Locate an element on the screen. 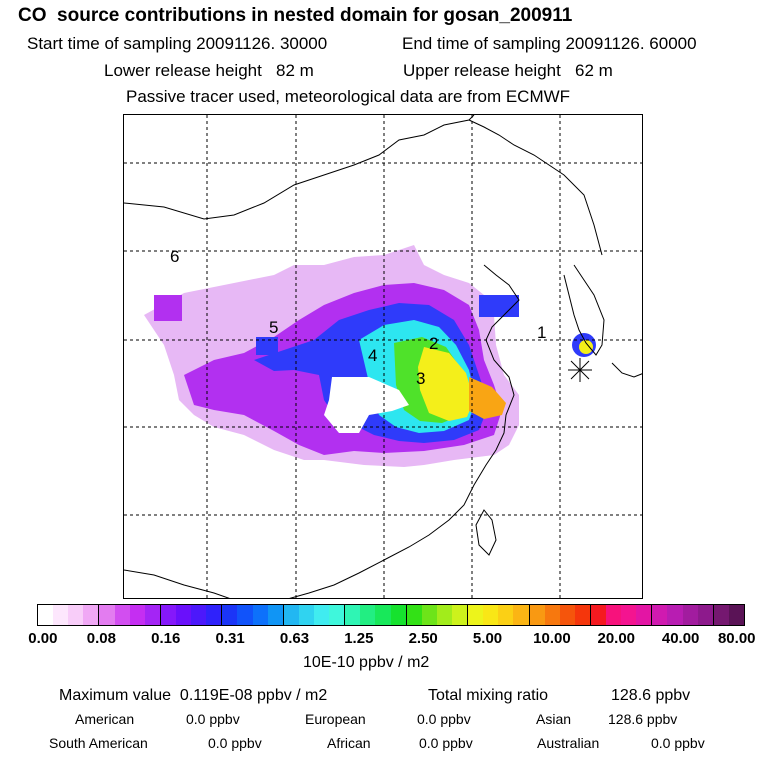 The height and width of the screenshot is (768, 768). coast-korea is located at coordinates (584, 310).